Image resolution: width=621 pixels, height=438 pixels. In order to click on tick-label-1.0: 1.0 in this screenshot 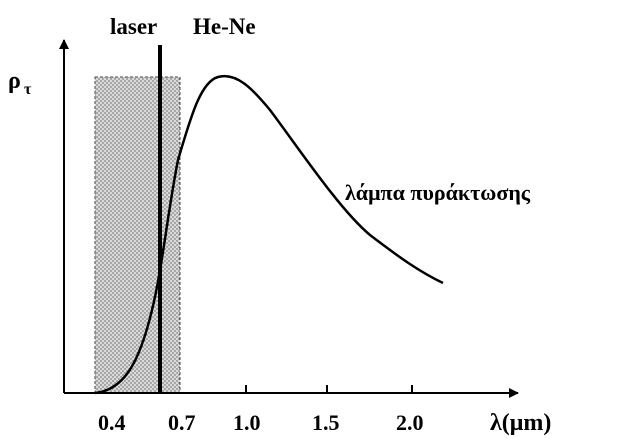, I will do `click(247, 422)`.